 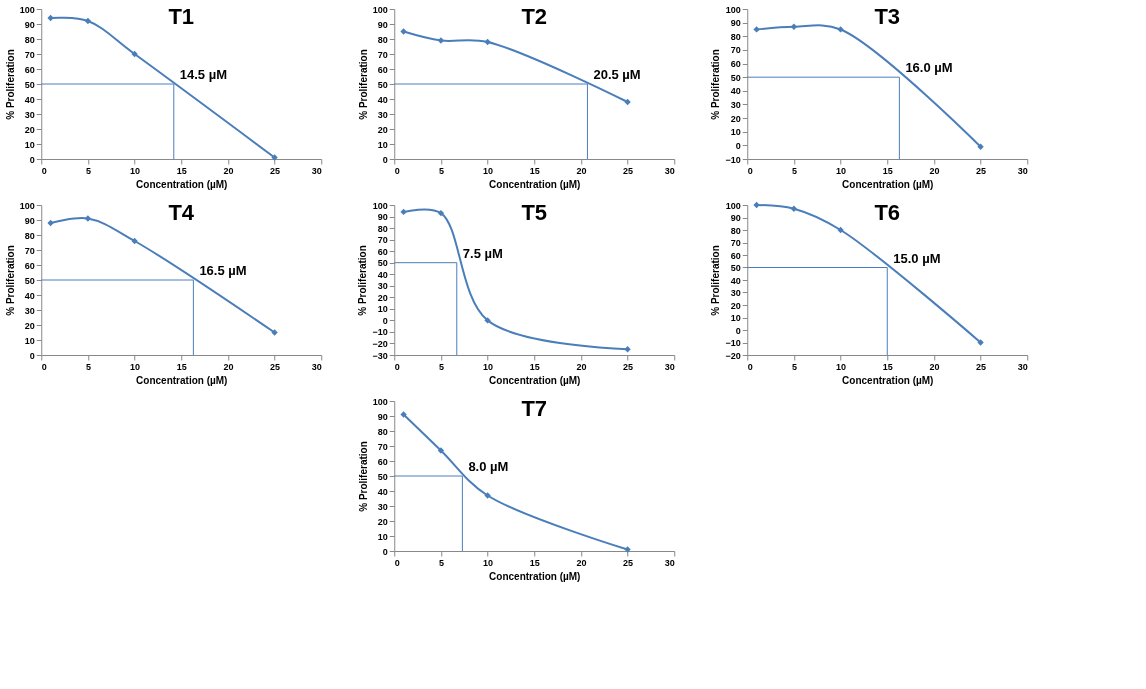 I want to click on annotation: 20.5 µM, so click(x=617, y=74).